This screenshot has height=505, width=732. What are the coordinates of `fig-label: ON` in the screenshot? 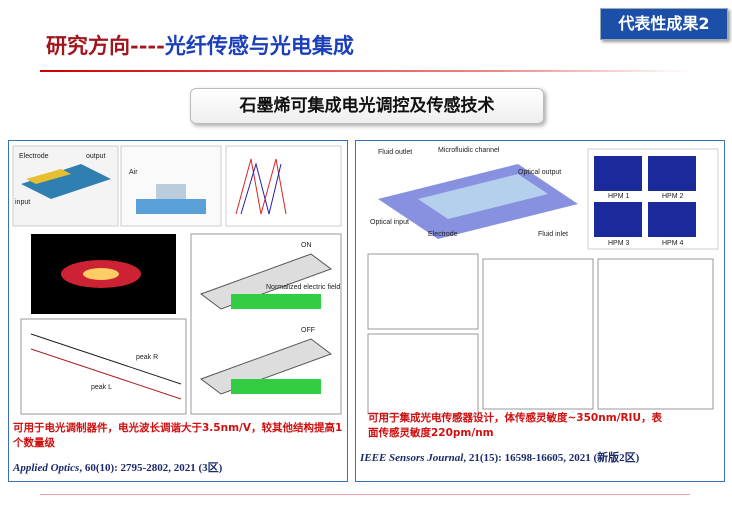 It's located at (306, 245).